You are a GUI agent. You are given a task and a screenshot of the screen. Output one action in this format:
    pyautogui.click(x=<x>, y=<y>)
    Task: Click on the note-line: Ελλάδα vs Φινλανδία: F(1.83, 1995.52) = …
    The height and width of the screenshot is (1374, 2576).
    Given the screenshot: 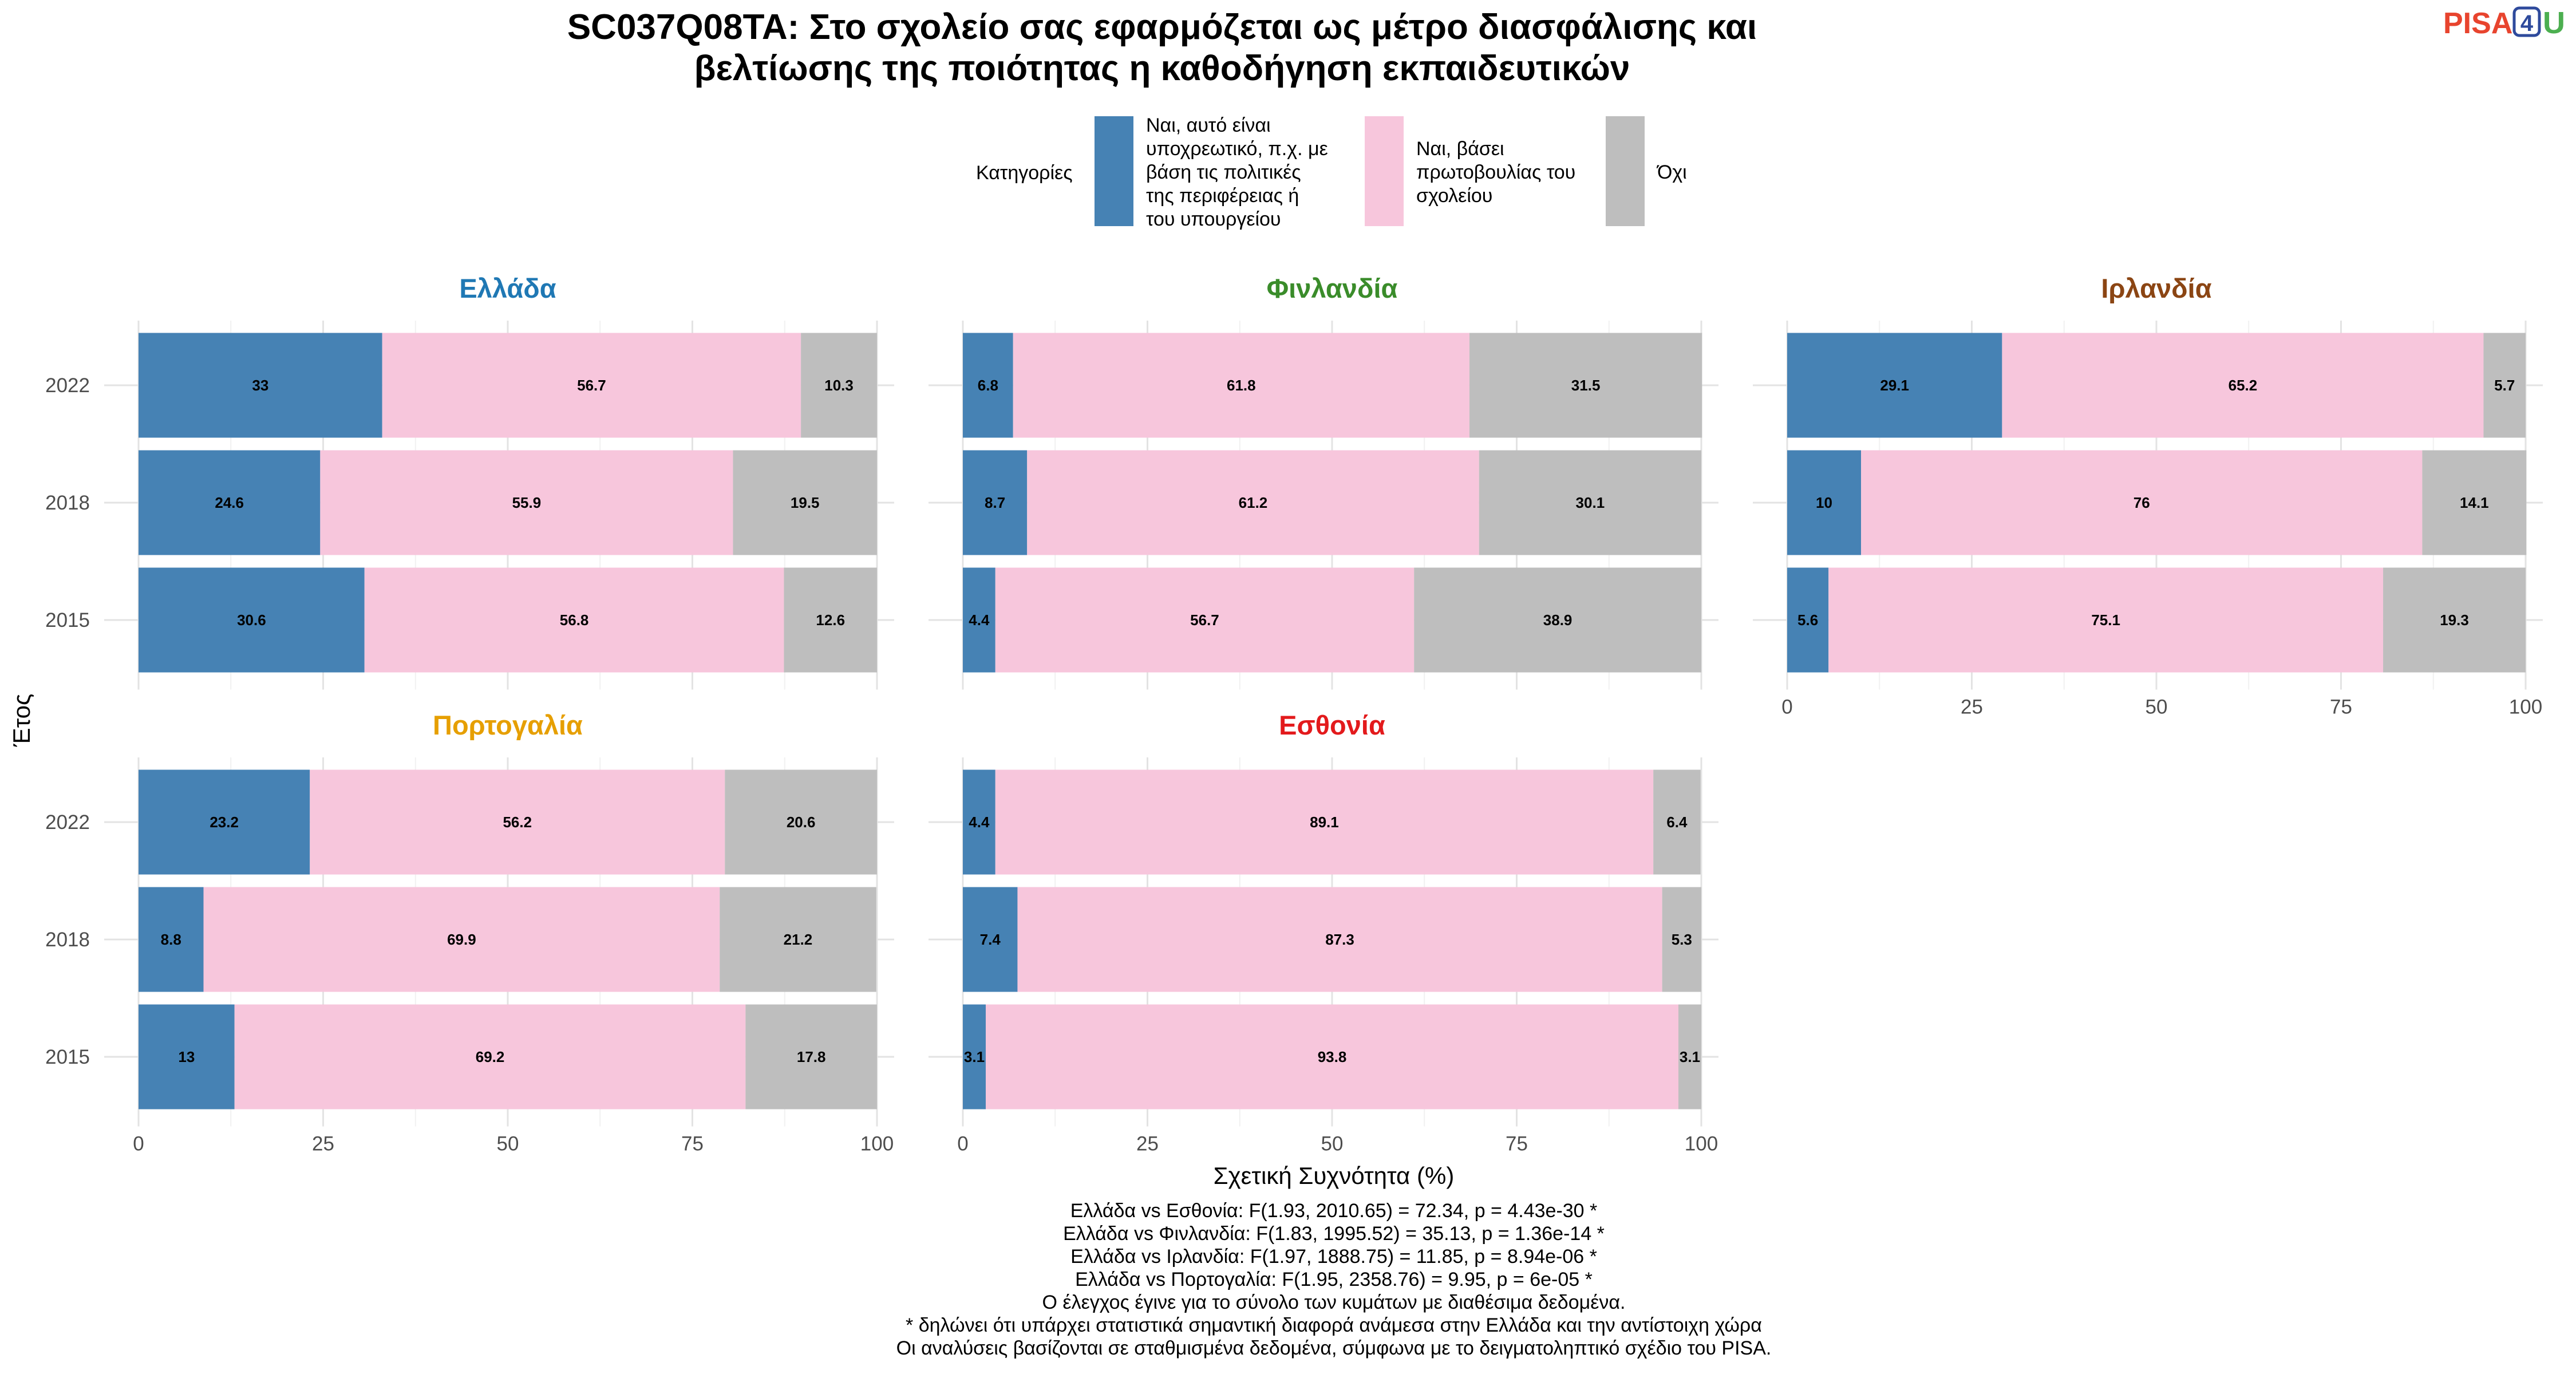 What is the action you would take?
    pyautogui.click(x=1334, y=1234)
    